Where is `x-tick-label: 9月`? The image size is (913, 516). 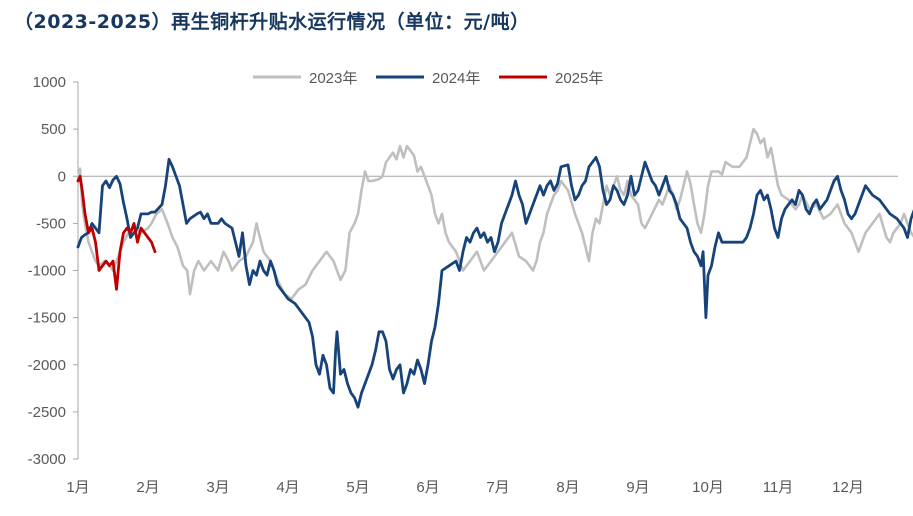
x-tick-label: 9月 is located at coordinates (637, 487).